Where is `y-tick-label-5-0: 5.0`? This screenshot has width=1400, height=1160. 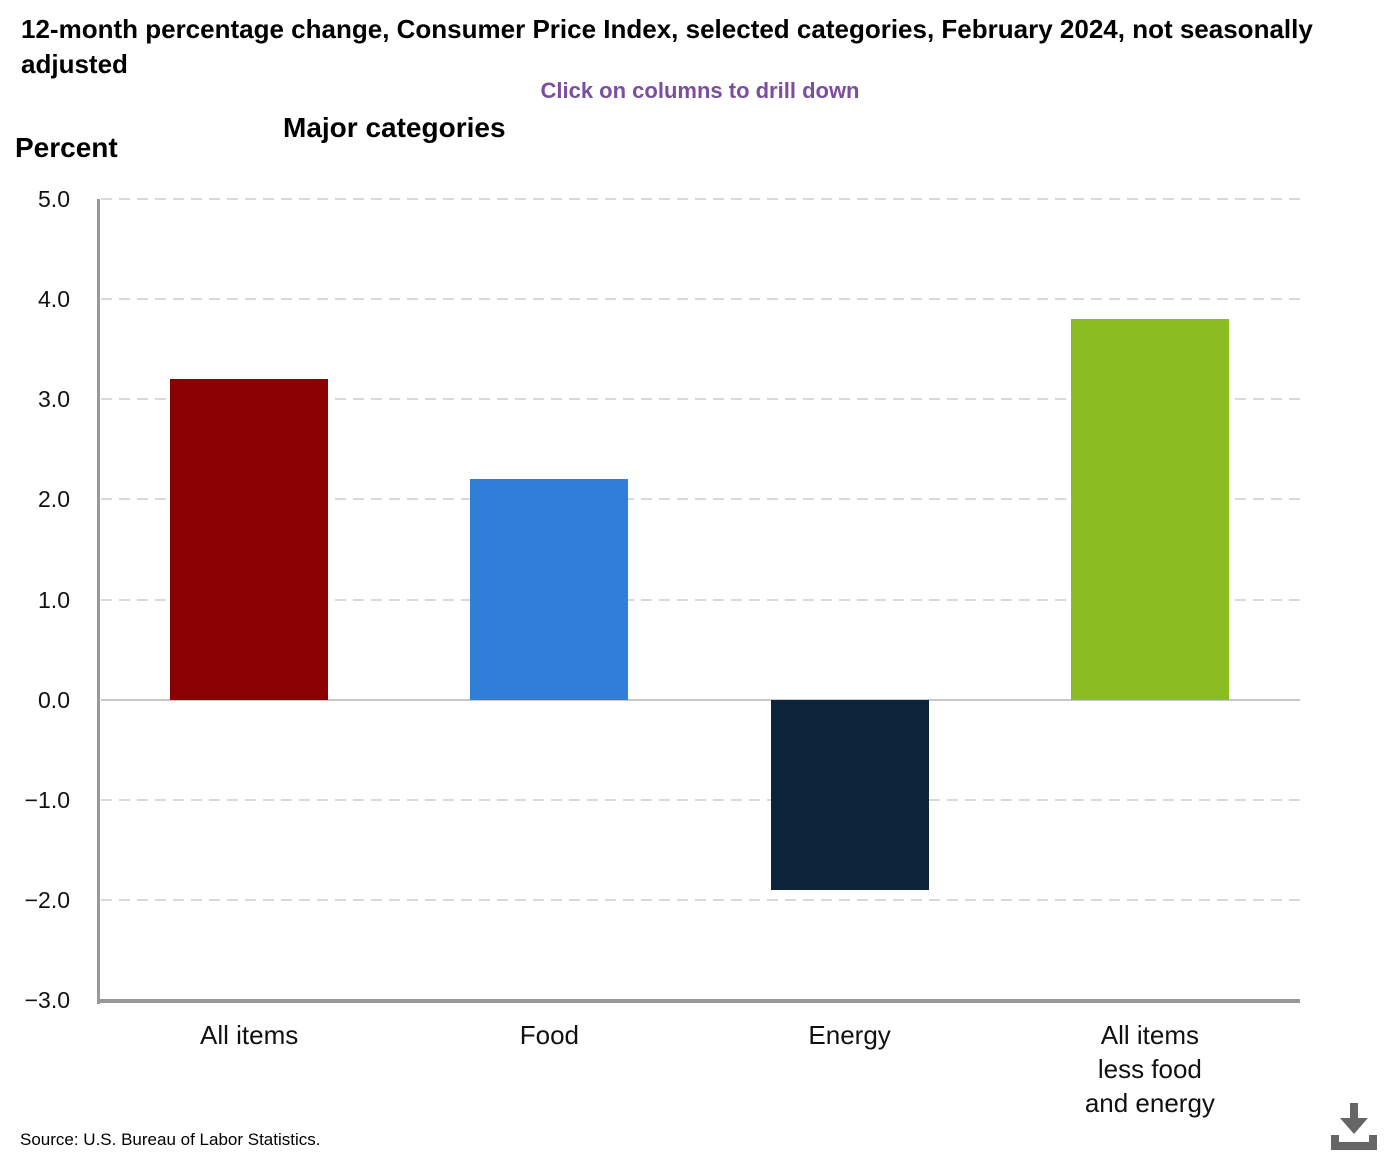 y-tick-label-5-0: 5.0 is located at coordinates (54, 199).